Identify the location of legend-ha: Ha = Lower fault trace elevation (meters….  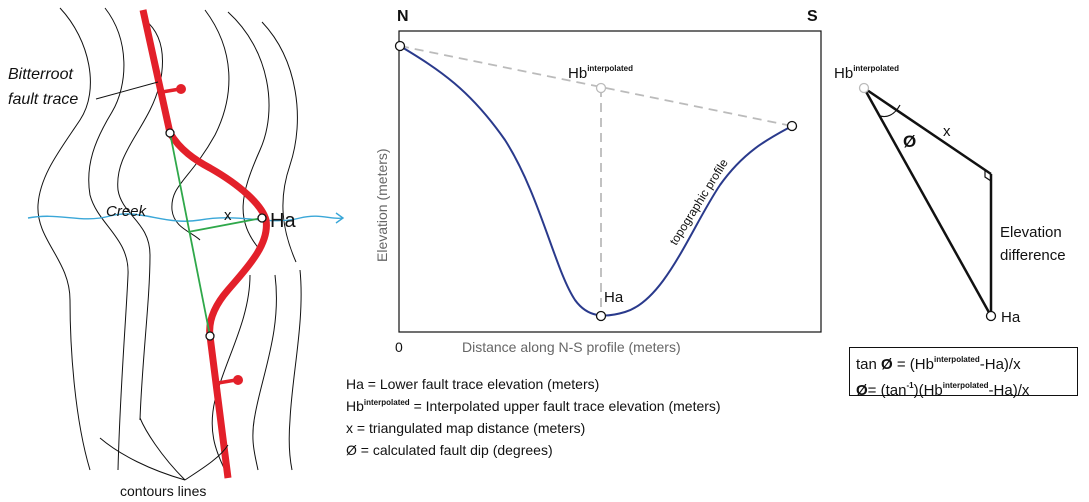
(472, 384).